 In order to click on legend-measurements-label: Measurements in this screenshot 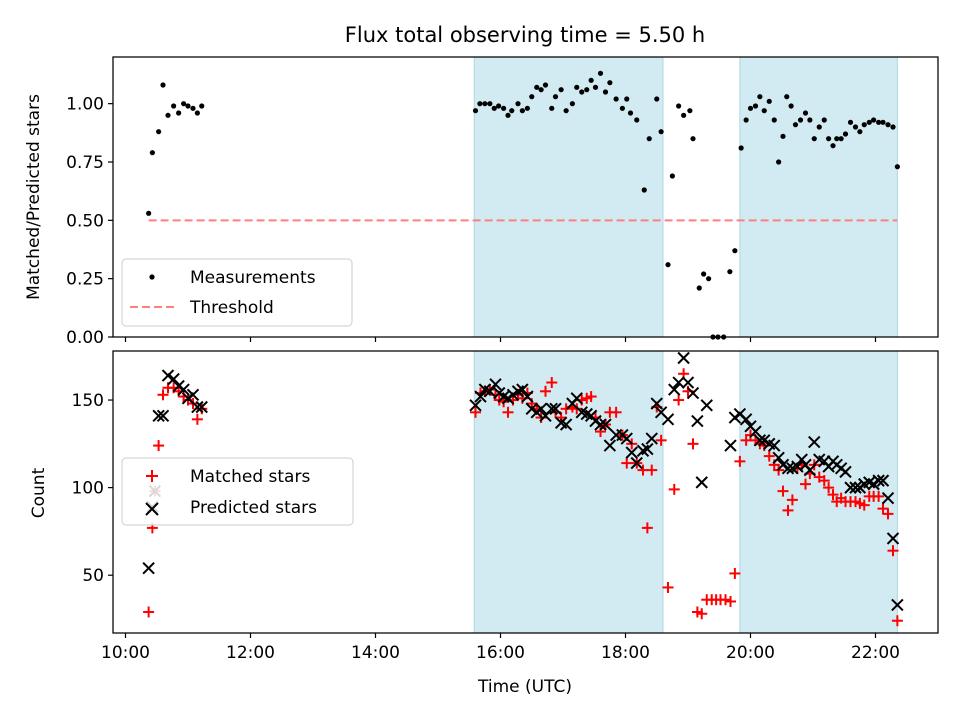, I will do `click(253, 278)`.